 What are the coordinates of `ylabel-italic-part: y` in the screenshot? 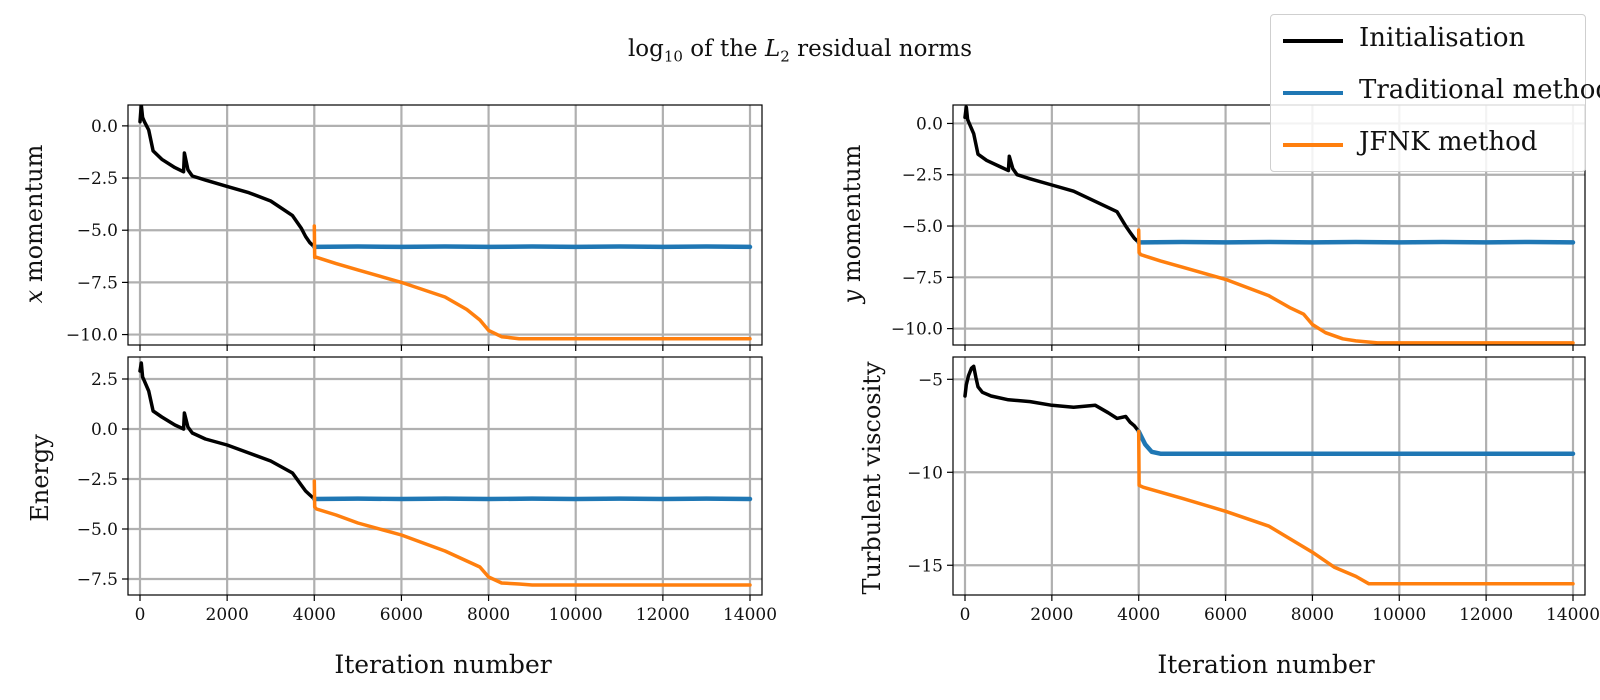 It's located at (852, 296).